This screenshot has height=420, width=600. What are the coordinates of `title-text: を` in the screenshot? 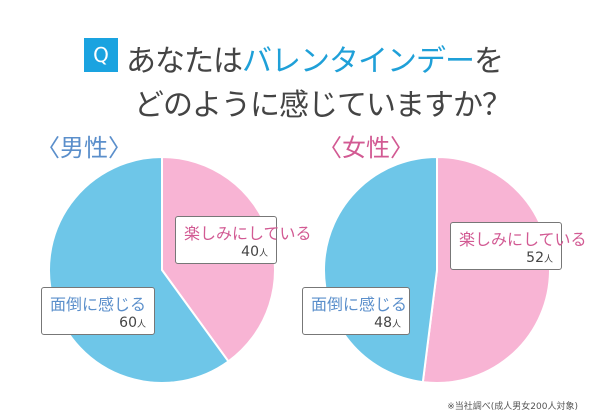 It's located at (489, 61).